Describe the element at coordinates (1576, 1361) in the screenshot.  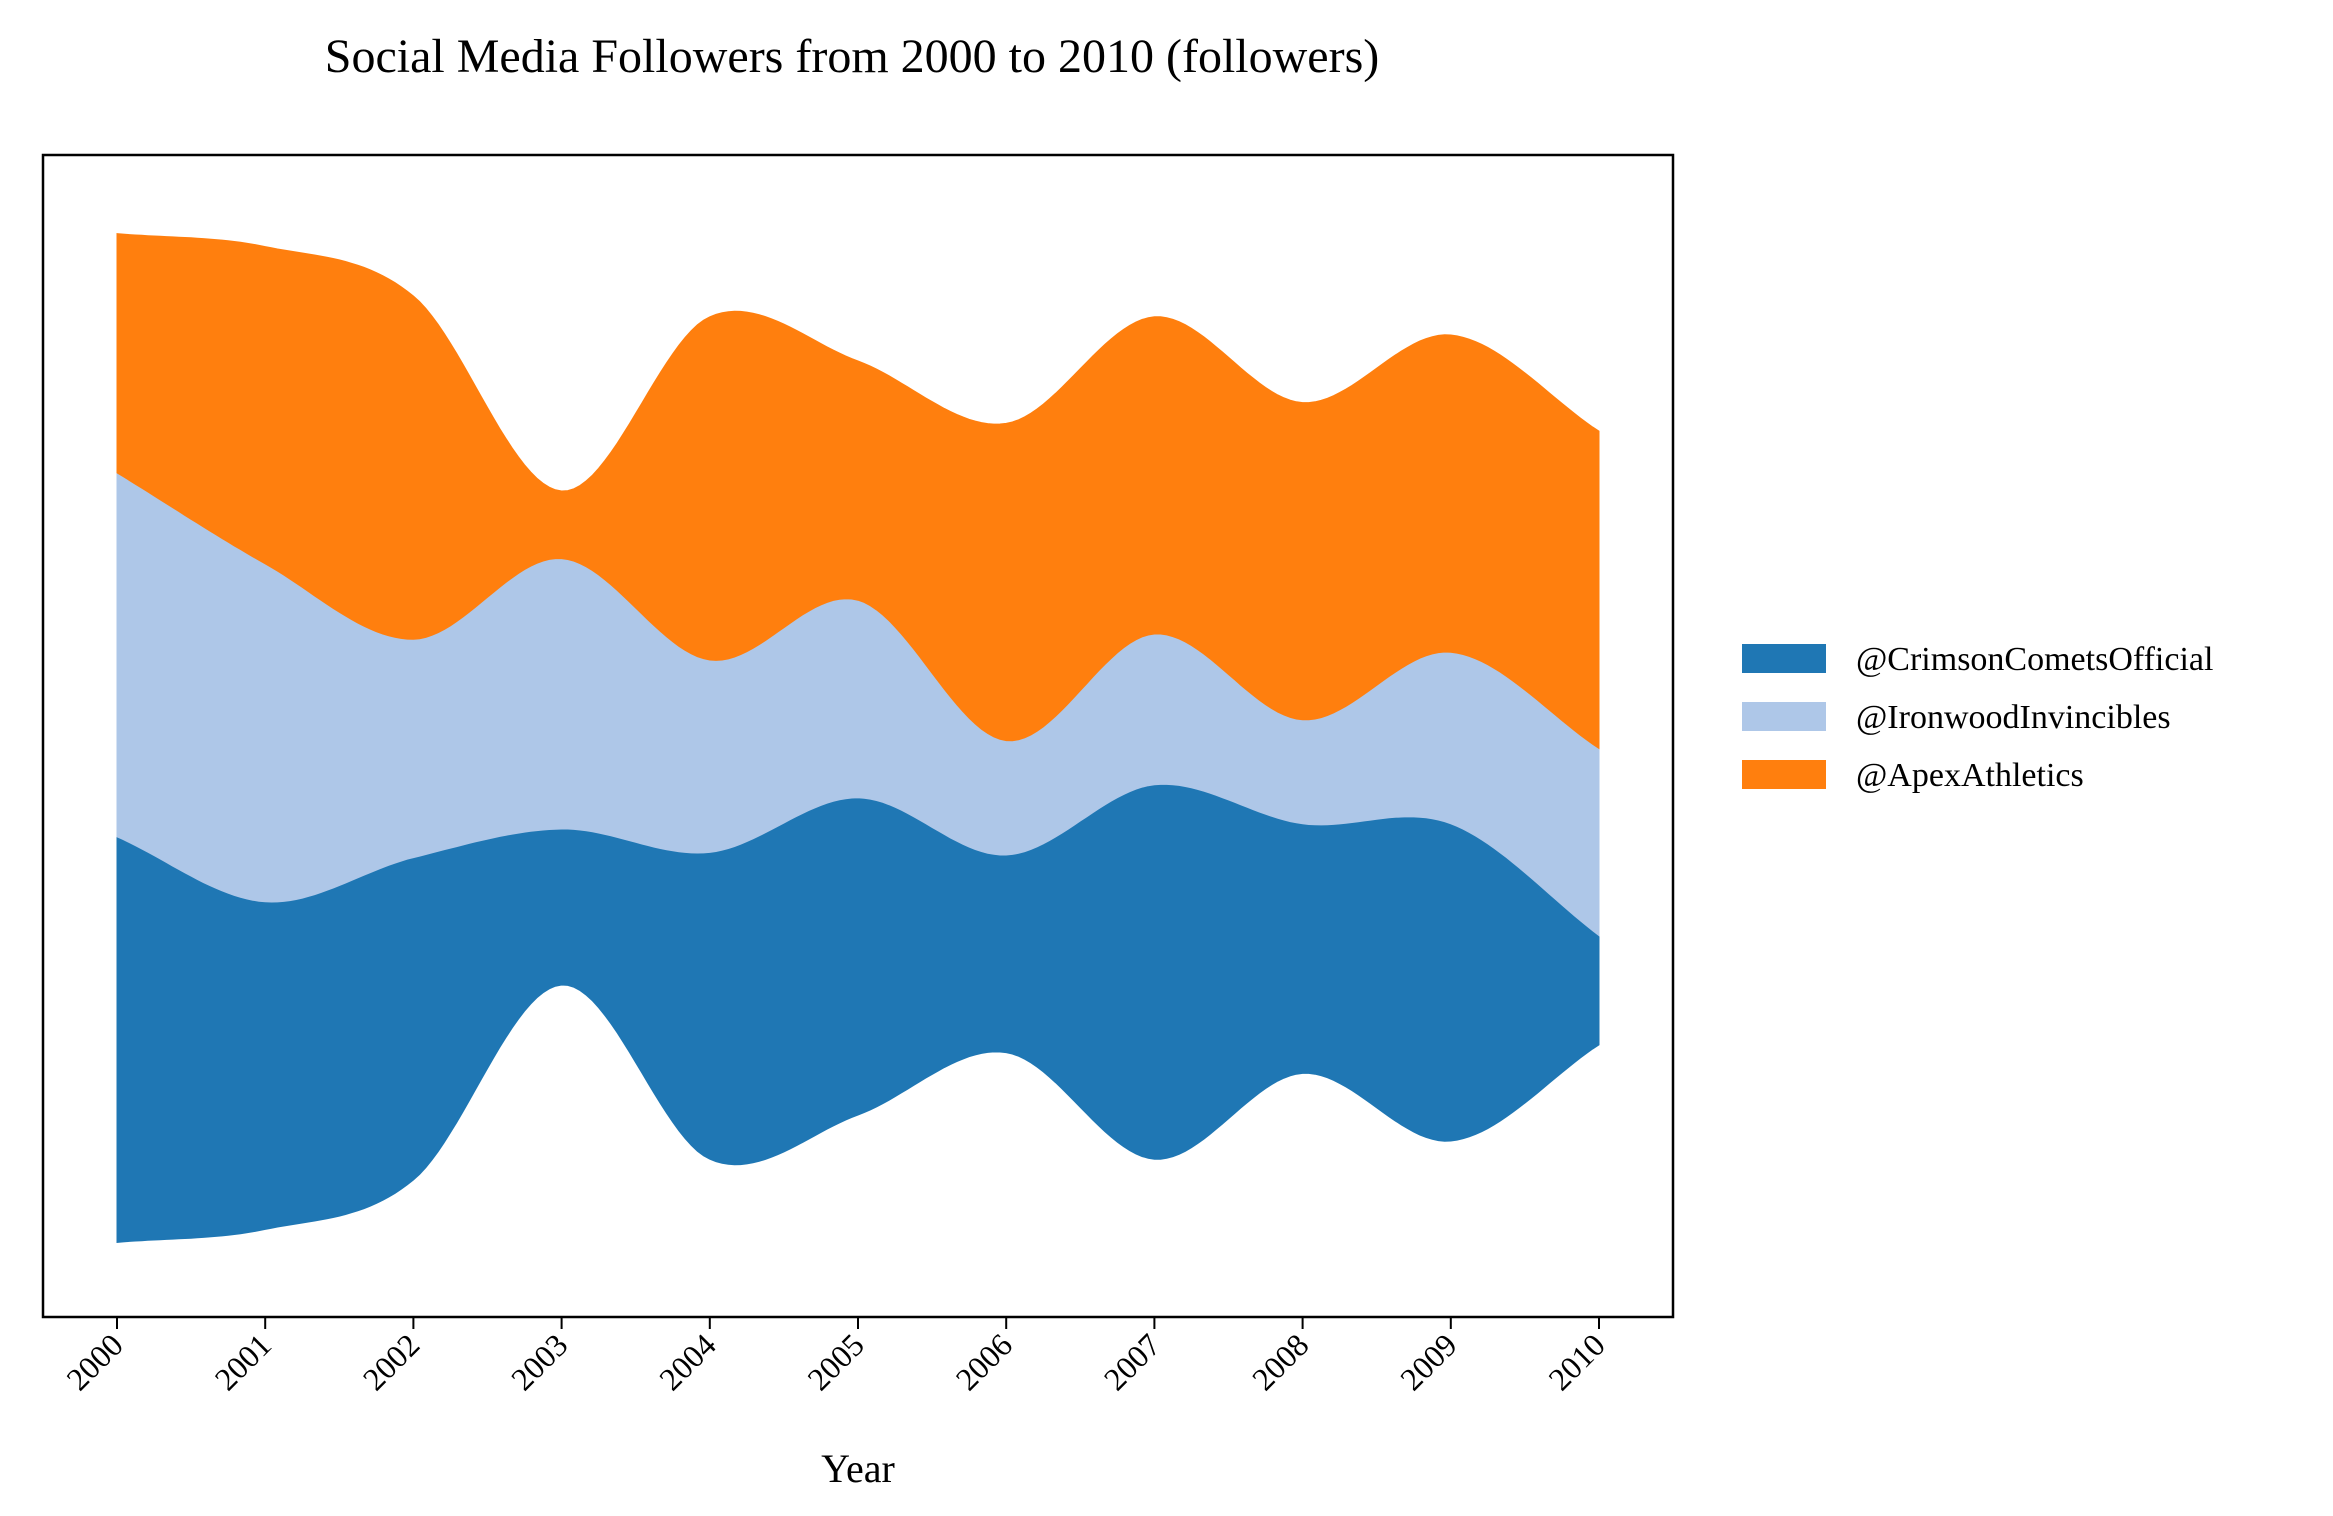
I see `x-tick-label: 2010` at that location.